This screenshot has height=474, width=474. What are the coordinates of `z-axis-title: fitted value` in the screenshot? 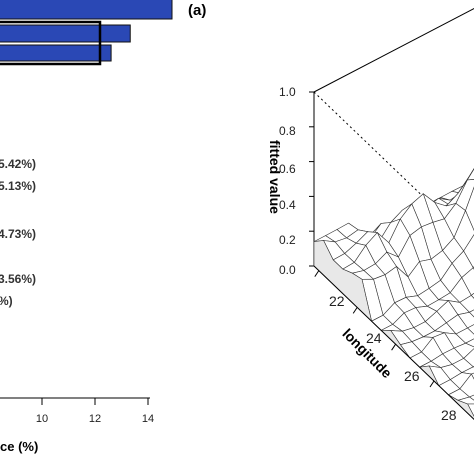 It's located at (275, 177).